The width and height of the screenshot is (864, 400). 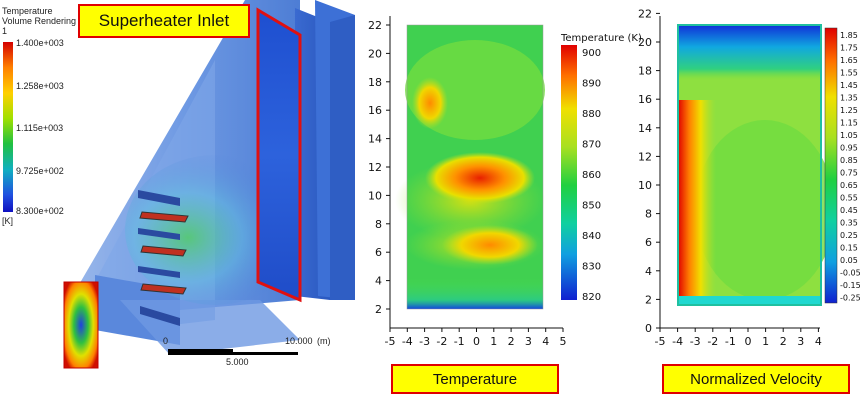 What do you see at coordinates (299, 341) in the screenshot?
I see `scale-major: 10.000` at bounding box center [299, 341].